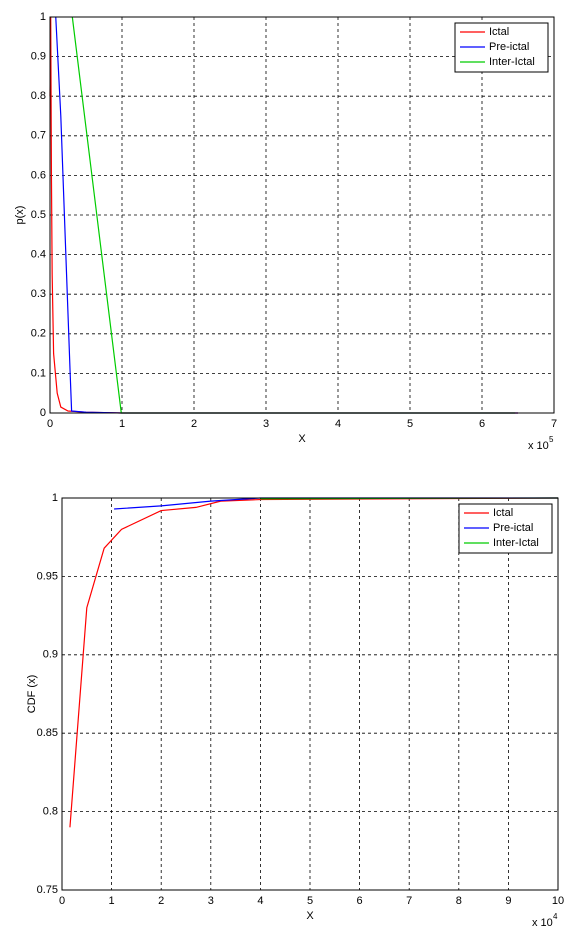  What do you see at coordinates (38, 294) in the screenshot?
I see `y-tick-label: 0.3` at bounding box center [38, 294].